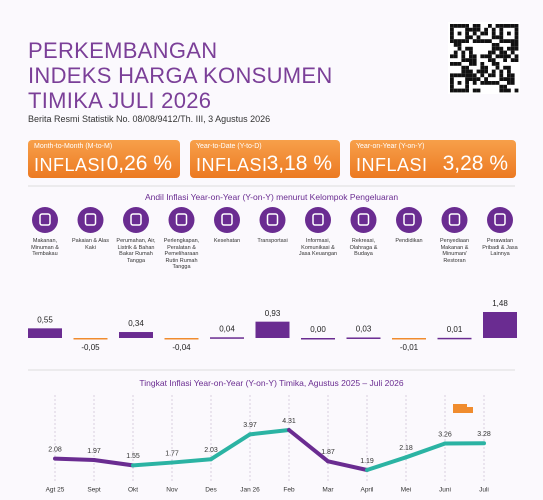  I want to click on x-tick-label: Mei, so click(406, 490).